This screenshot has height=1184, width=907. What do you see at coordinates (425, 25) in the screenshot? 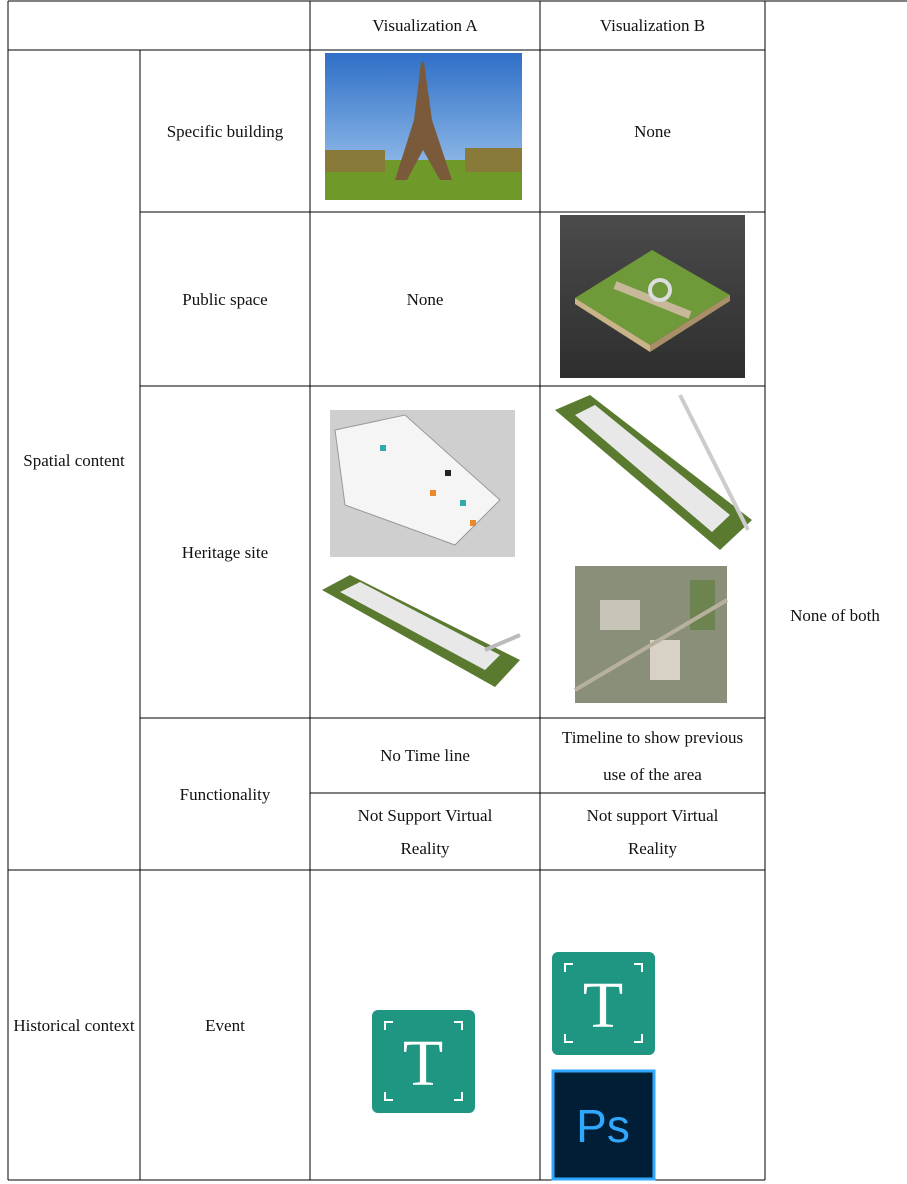
I see `header-cell: Visualization A` at bounding box center [425, 25].